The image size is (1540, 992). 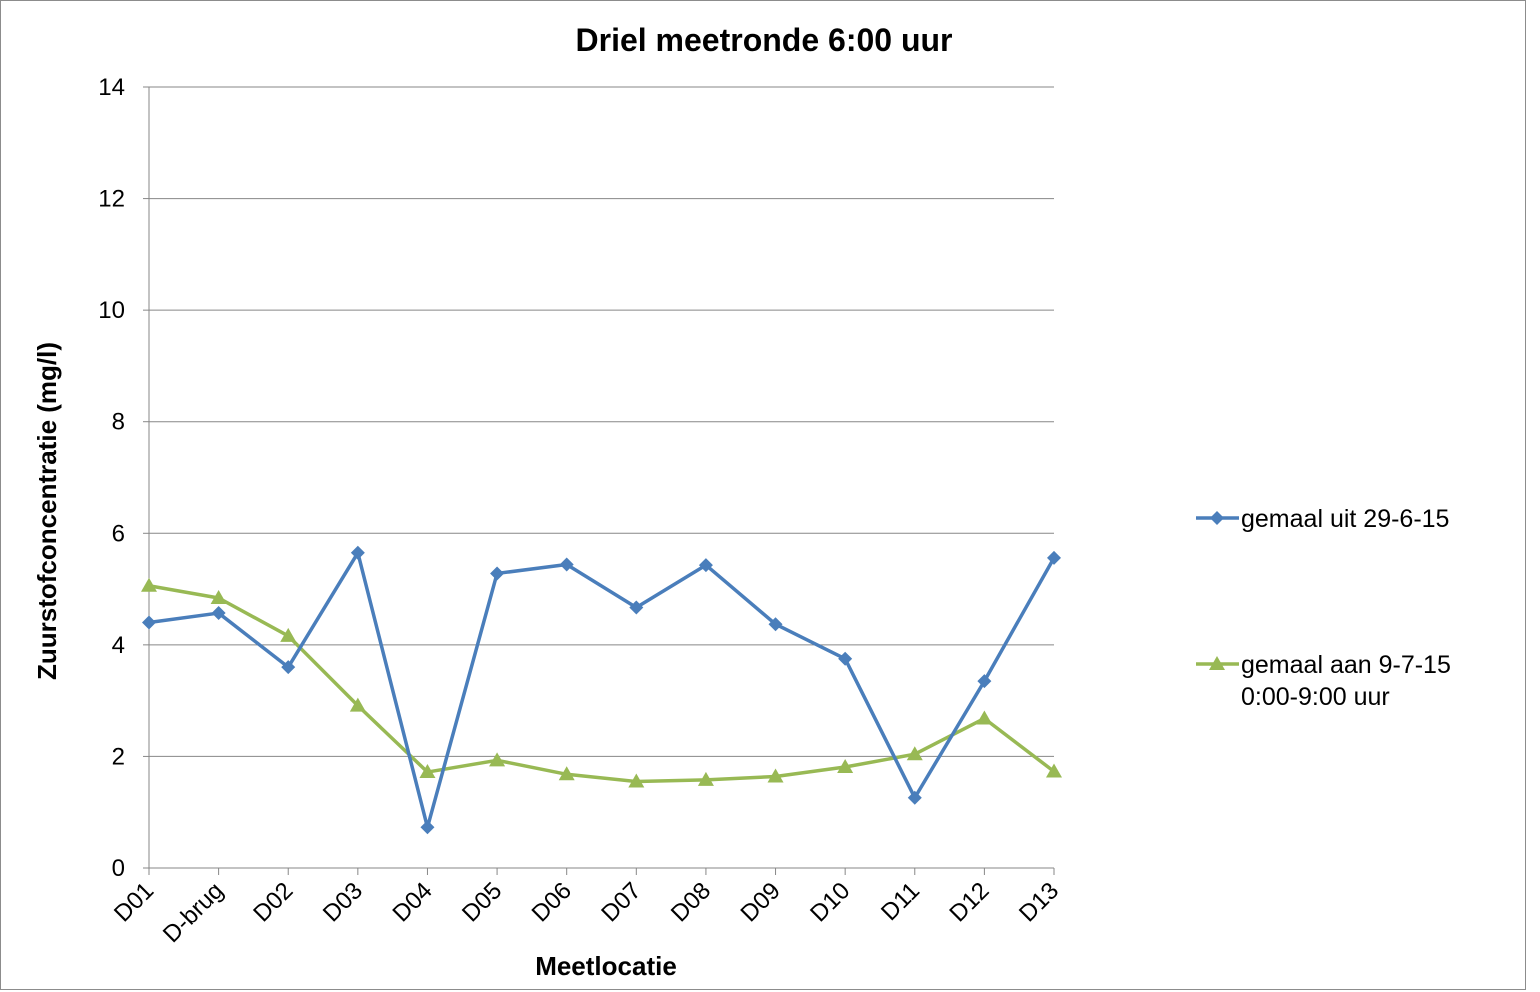 I want to click on y-tick-label: 8, so click(x=118, y=422).